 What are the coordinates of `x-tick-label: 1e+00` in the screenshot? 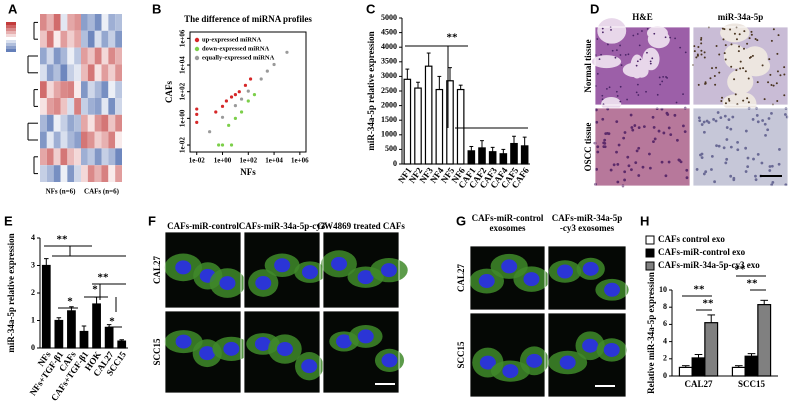 It's located at (223, 161).